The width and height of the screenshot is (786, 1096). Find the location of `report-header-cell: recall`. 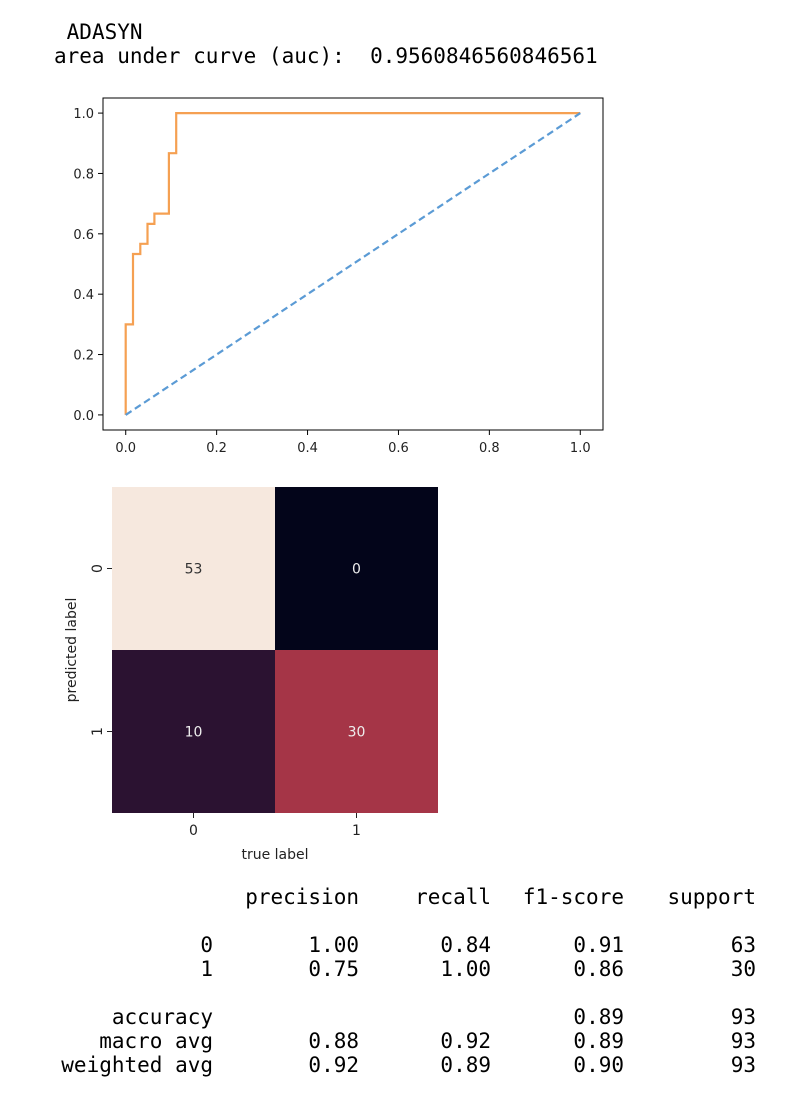

report-header-cell: recall is located at coordinates (453, 897).